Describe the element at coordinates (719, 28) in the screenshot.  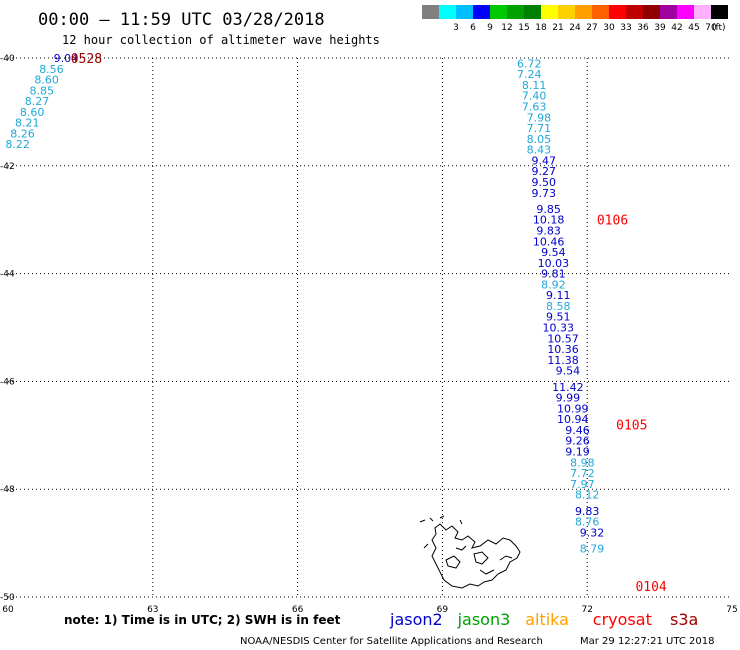
I see `colorbar-unit: (ft)` at that location.